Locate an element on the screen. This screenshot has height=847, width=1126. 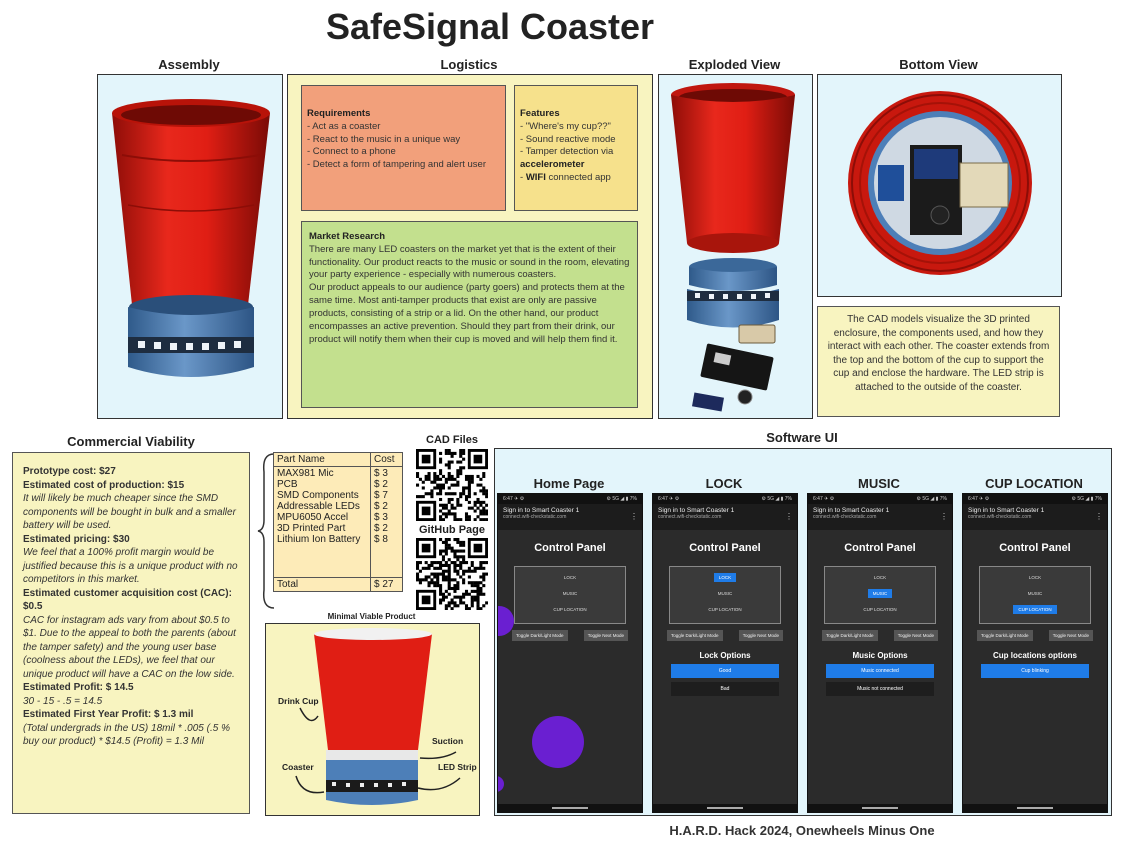
logistics-heading: Logistics is located at coordinates (469, 64).